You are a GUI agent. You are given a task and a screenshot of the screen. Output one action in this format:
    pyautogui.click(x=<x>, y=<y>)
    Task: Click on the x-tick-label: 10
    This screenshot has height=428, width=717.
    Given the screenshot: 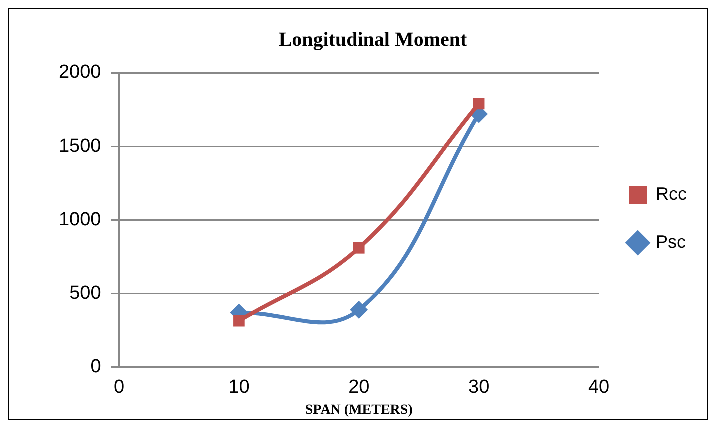 What is the action you would take?
    pyautogui.click(x=239, y=387)
    